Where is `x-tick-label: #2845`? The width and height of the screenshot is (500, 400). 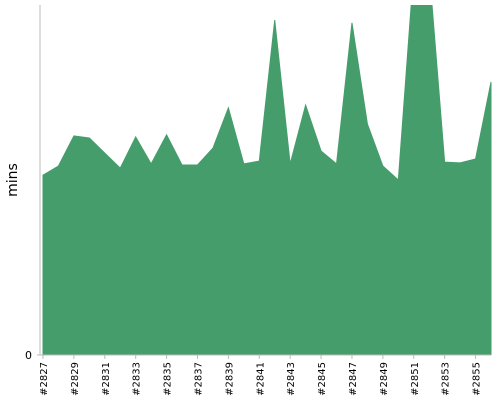 x-tick-label: #2845 is located at coordinates (322, 379).